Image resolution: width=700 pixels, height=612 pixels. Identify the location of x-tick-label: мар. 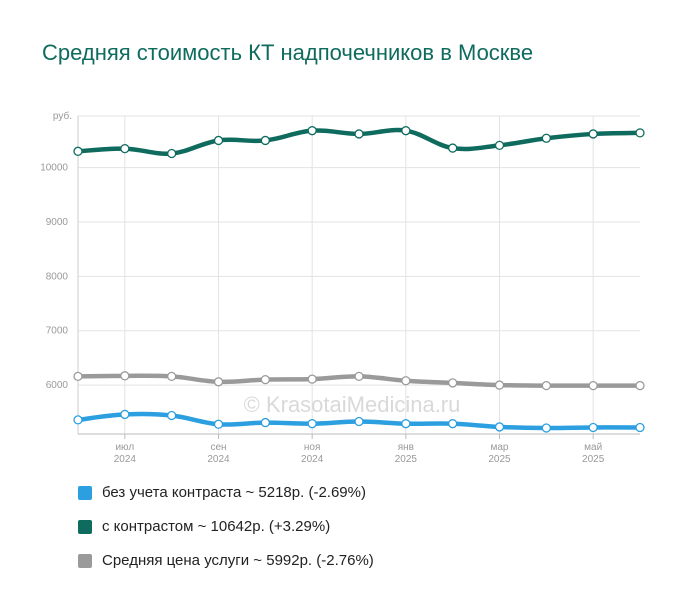
(500, 447).